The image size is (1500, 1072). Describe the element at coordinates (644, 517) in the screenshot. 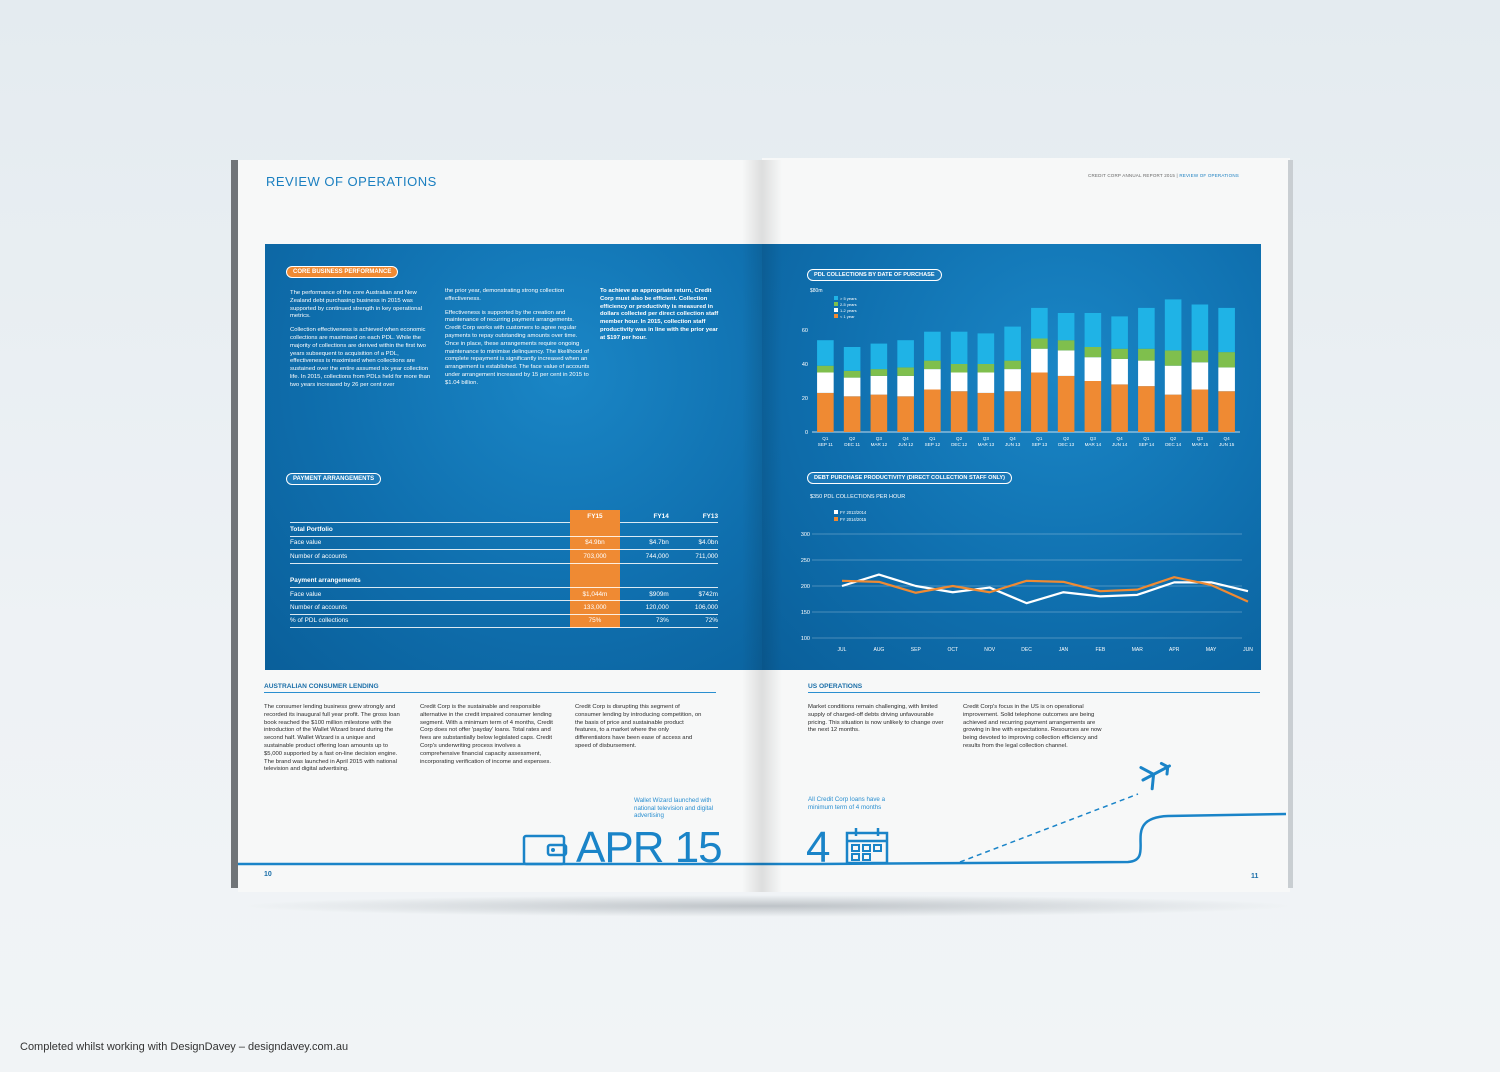

I see `col-fy14: FY14` at that location.